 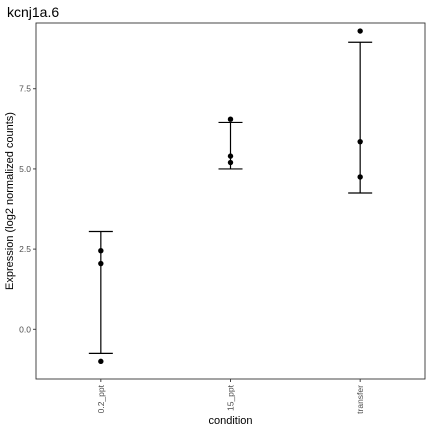 I want to click on y-tick-label: 7.5, so click(x=25, y=89).